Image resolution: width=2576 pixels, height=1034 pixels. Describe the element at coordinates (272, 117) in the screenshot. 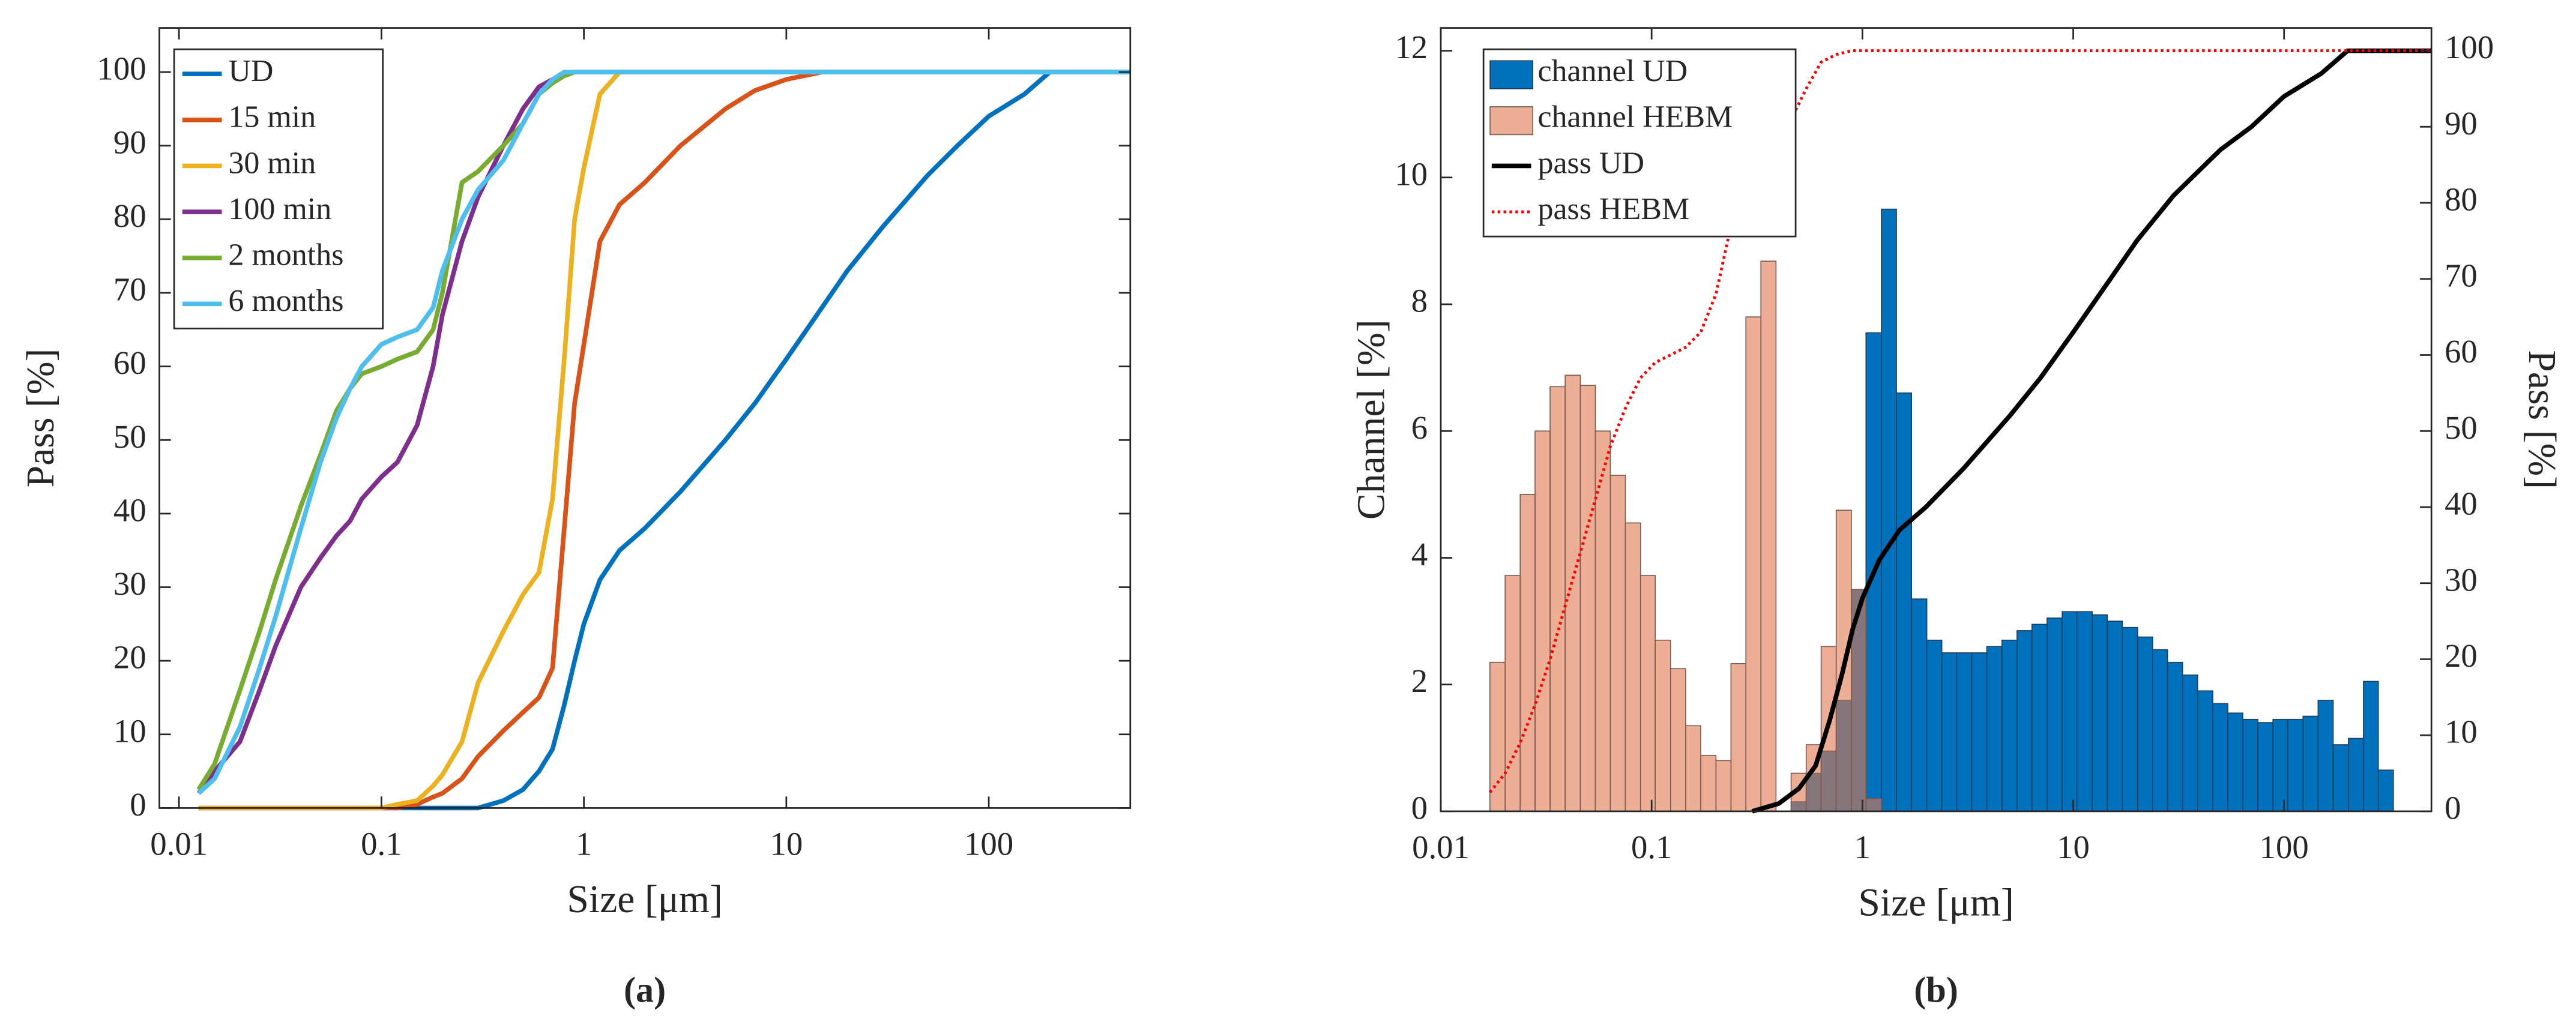

I see `legend-label: 15 min` at that location.